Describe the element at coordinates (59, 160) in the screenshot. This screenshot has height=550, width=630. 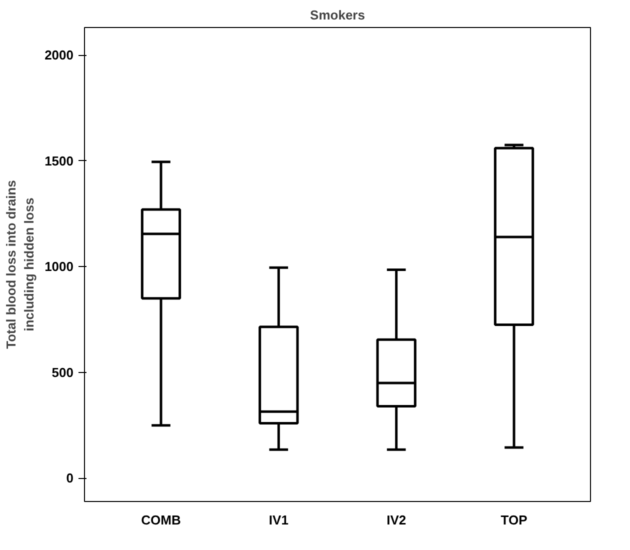
I see `y-tick-label: 1500` at that location.